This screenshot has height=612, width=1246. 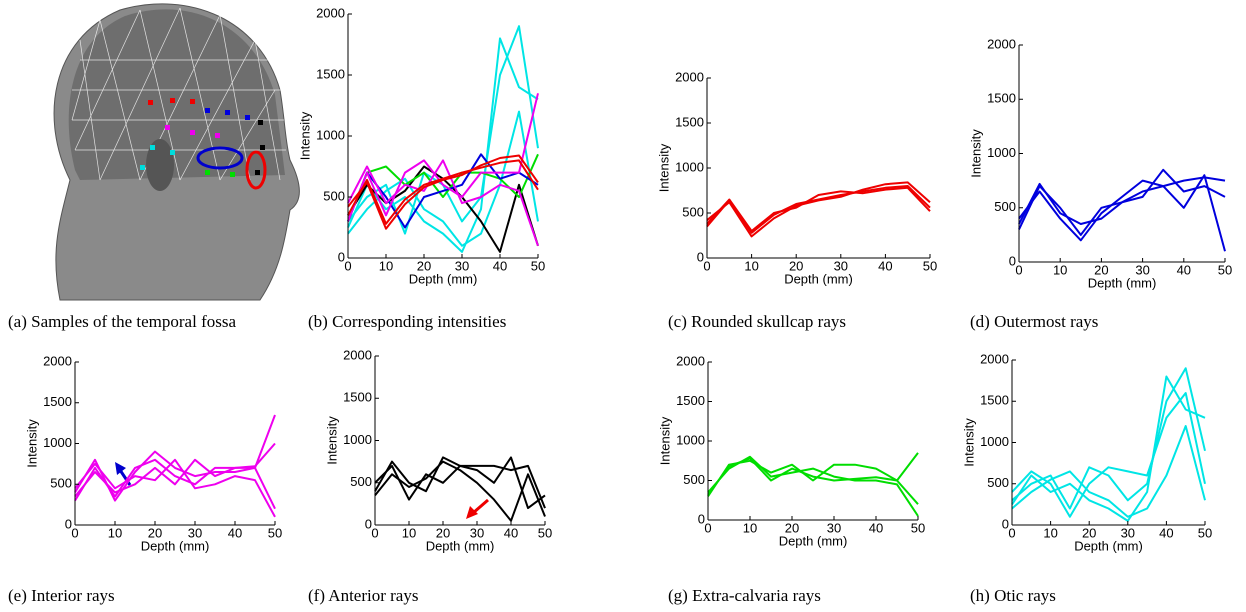 What do you see at coordinates (61, 595) in the screenshot?
I see `panel-caption: (e) Interior rays` at bounding box center [61, 595].